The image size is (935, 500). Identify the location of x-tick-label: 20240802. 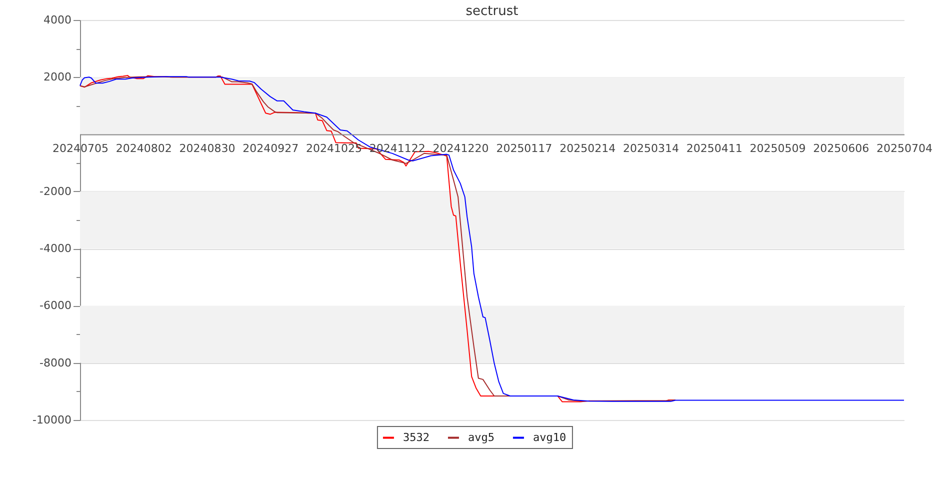
(144, 148).